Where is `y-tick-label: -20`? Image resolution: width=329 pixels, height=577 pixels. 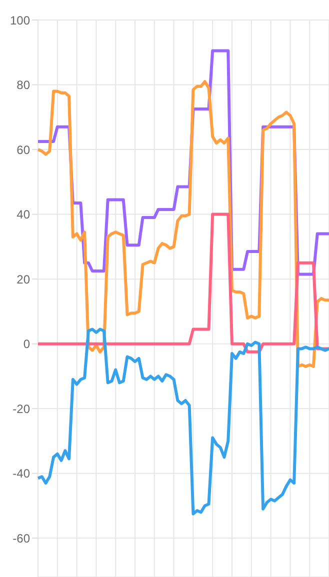
y-tick-label: -20 is located at coordinates (21, 409).